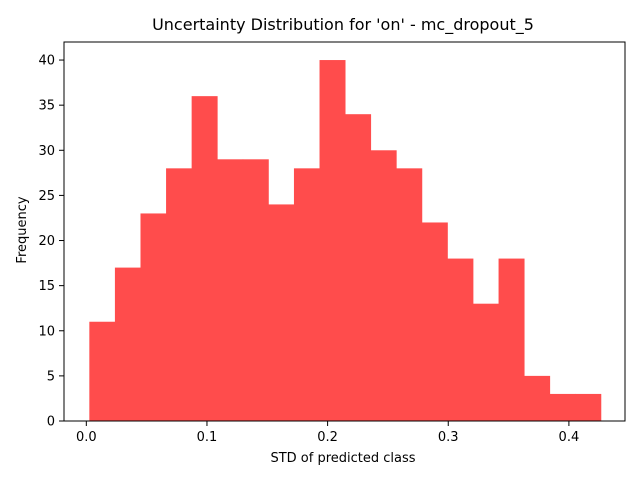 The image size is (640, 480). I want to click on y-axis-ticks: 0 5 10 15 20 25 30 35 40, so click(51, 242).